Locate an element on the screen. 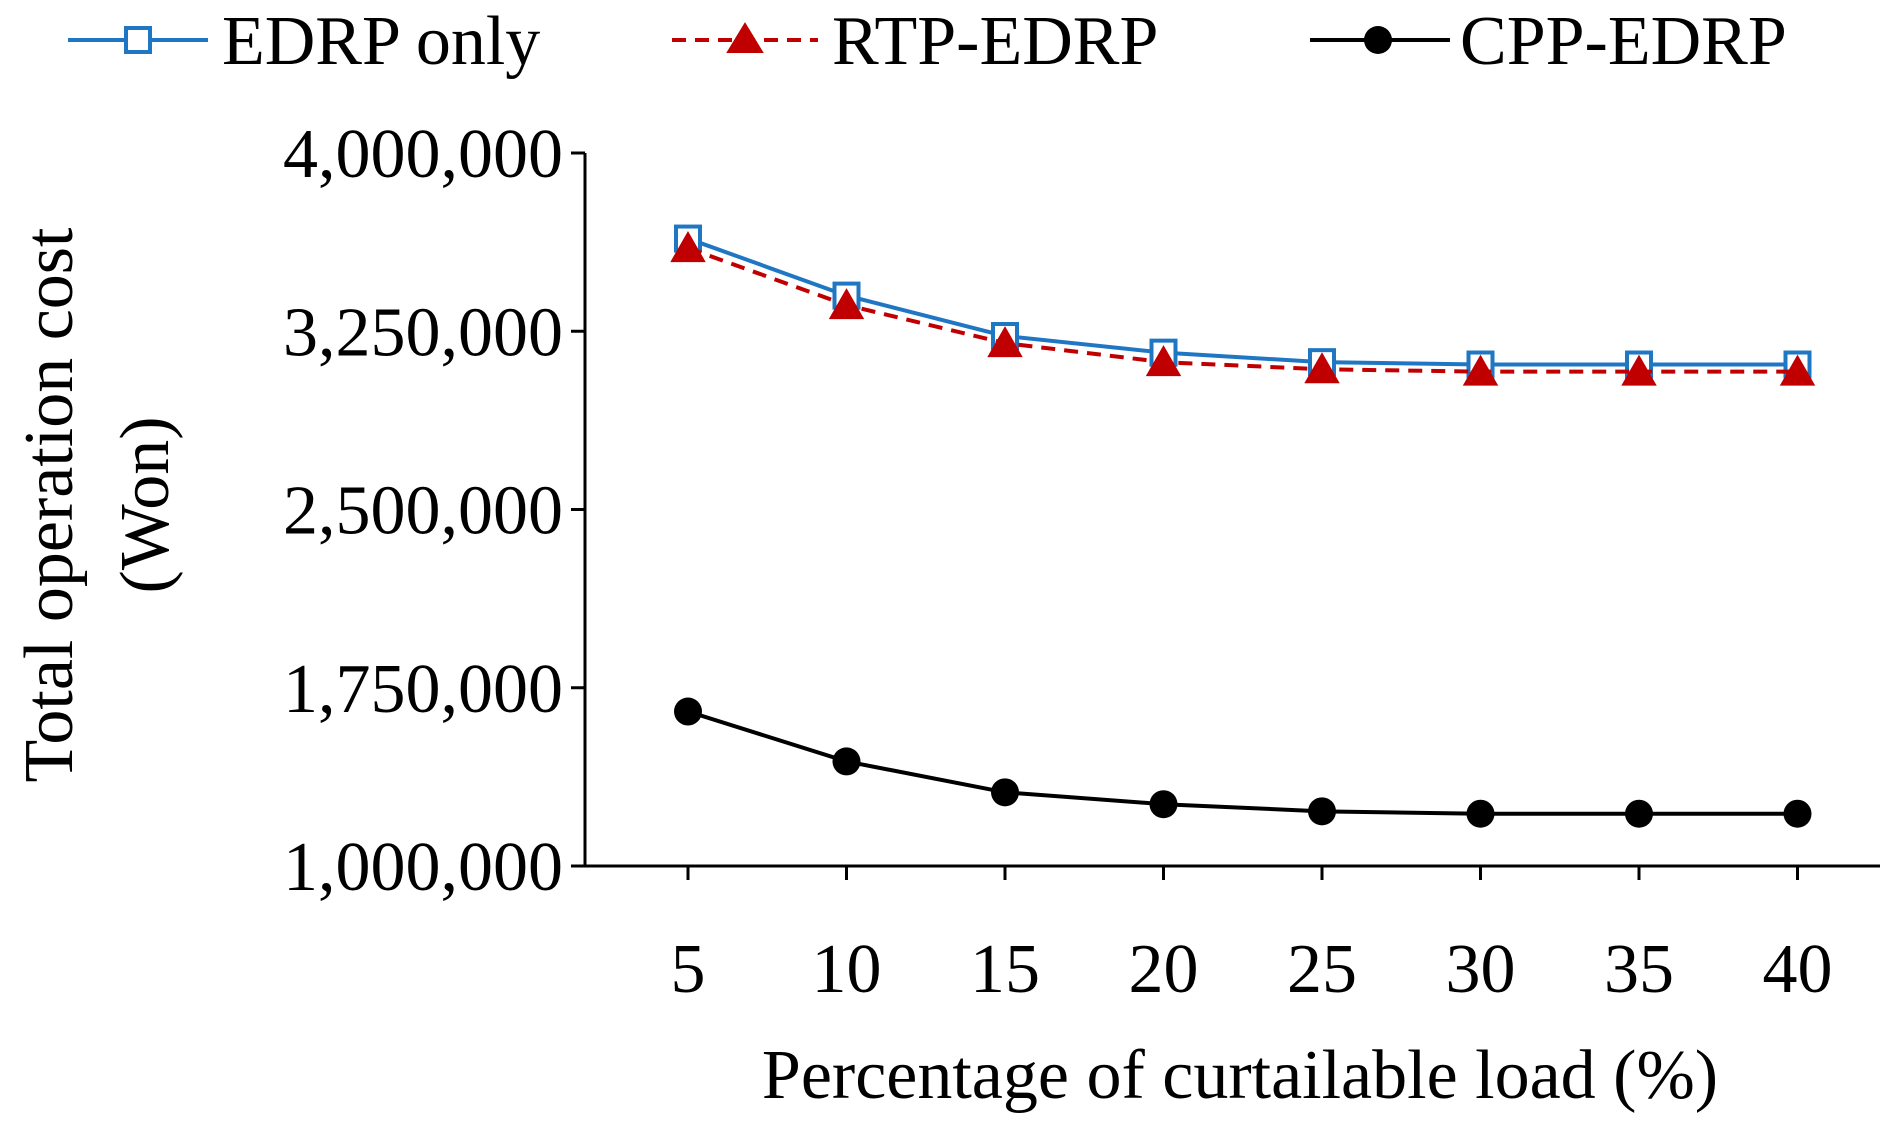 This screenshot has width=1895, height=1128. legend-marker-cpp-edrp is located at coordinates (1378, 40).